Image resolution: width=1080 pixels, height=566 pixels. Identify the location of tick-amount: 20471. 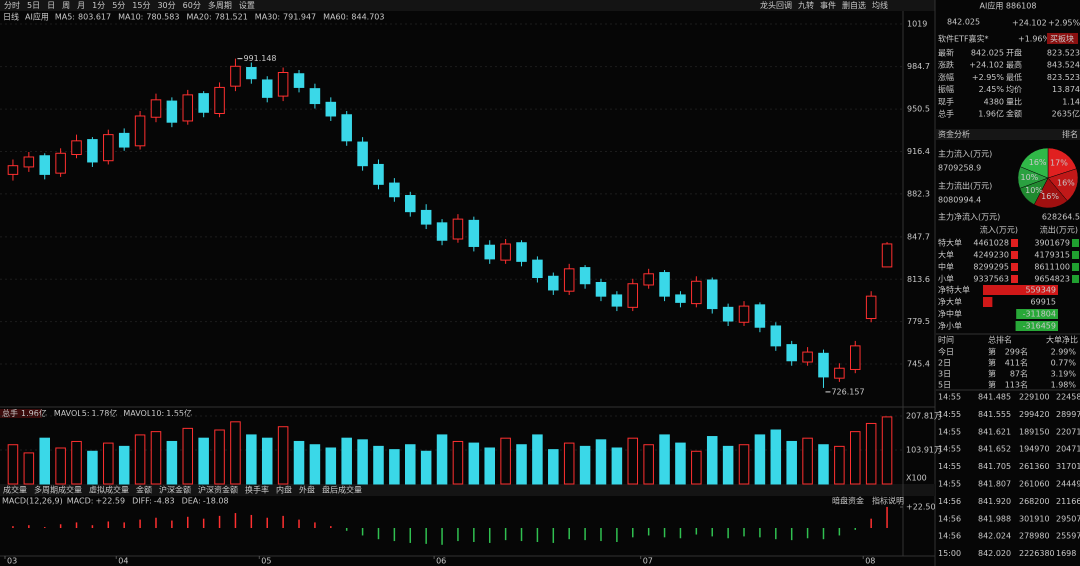
(1068, 449).